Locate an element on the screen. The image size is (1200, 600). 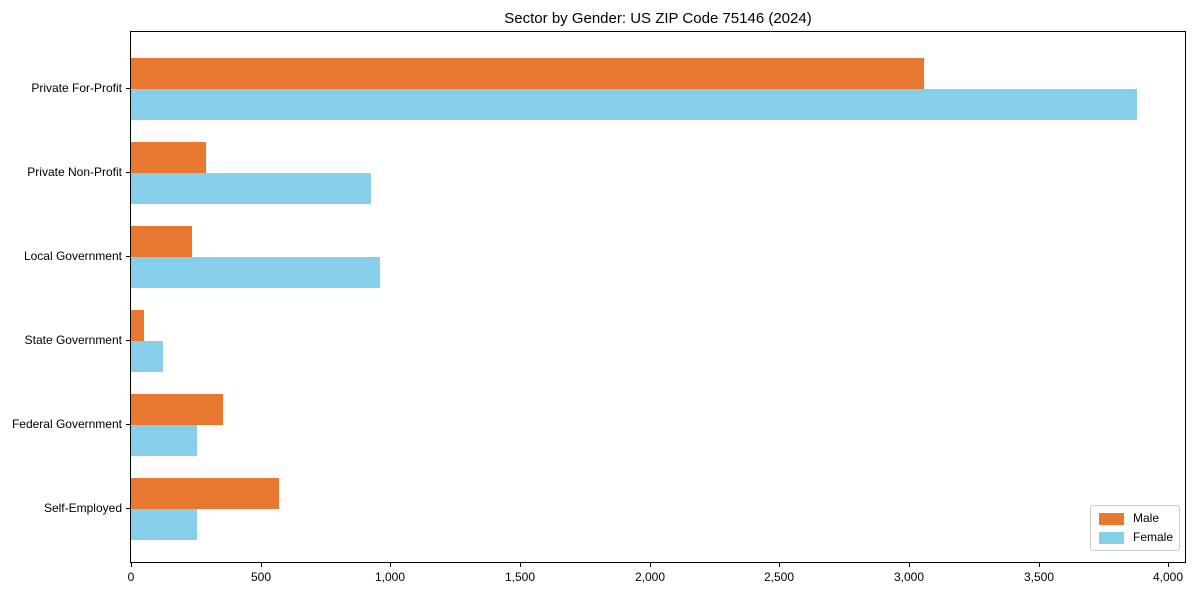
legend-entry: Male is located at coordinates (1135, 518).